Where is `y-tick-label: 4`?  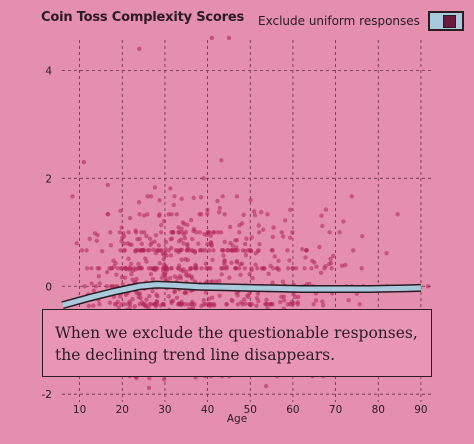
y-tick-label: 4 is located at coordinates (48, 71).